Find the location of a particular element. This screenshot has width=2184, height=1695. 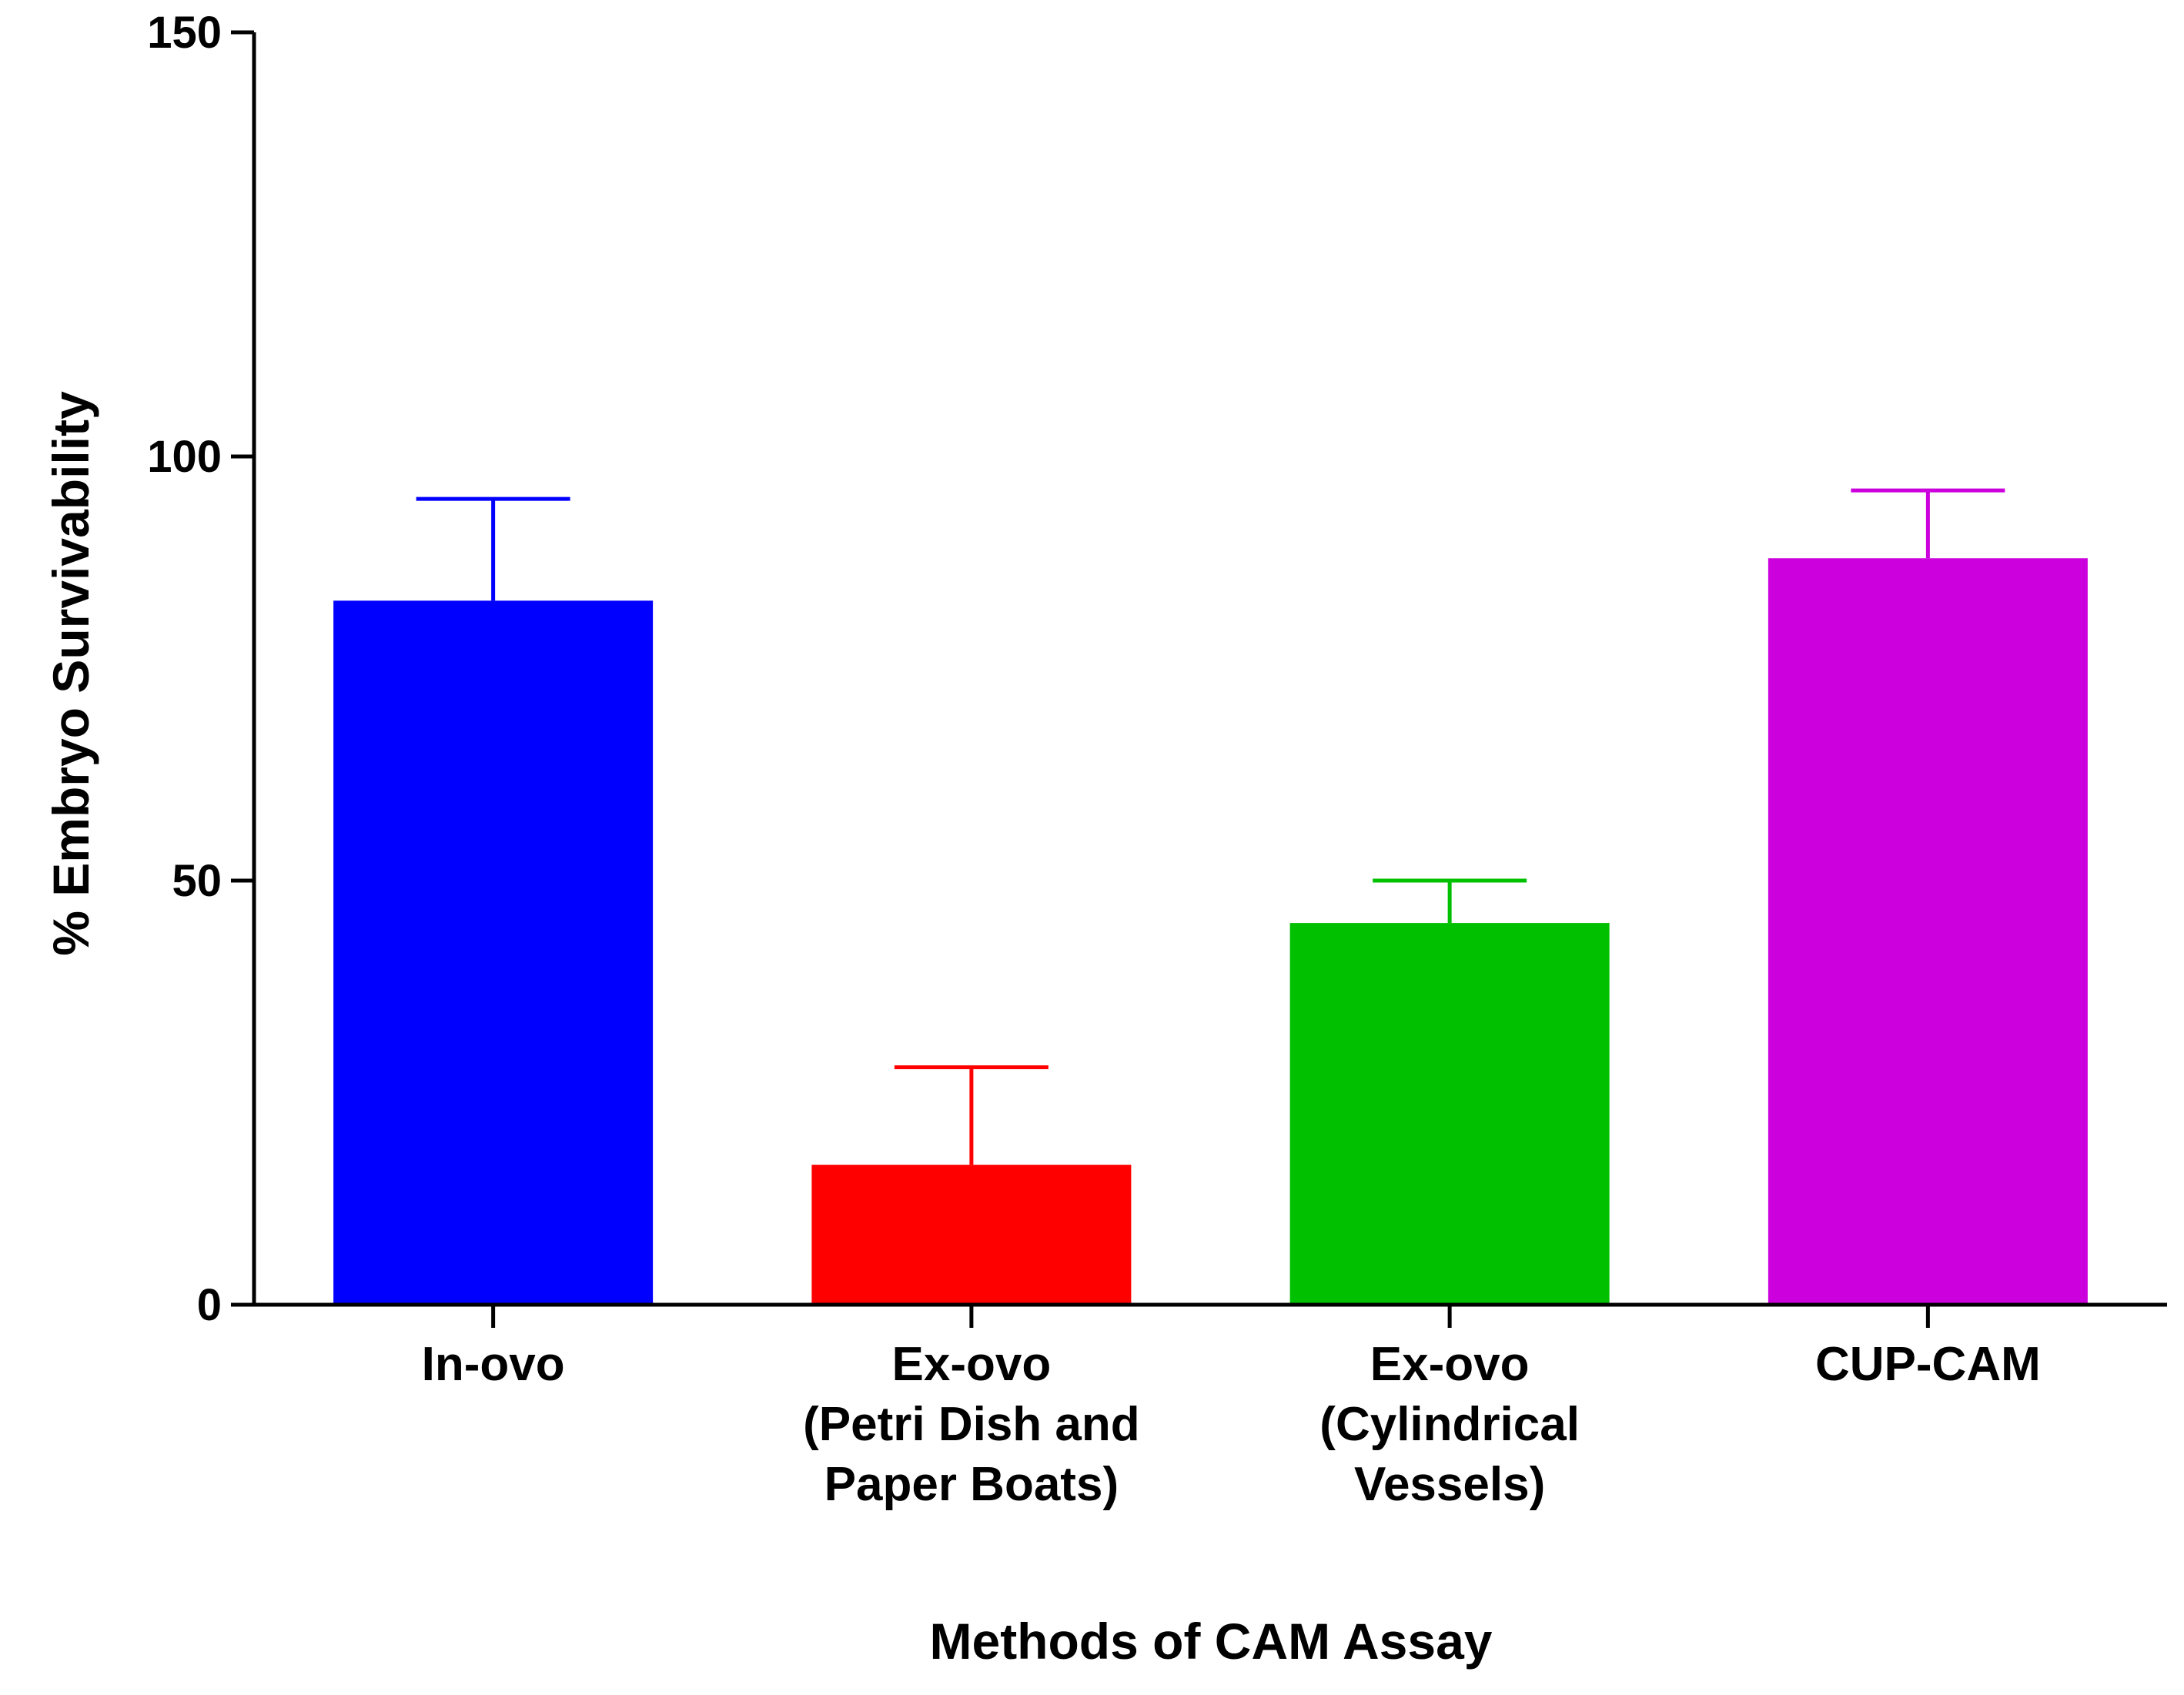

x-category-label-line: CUP-CAM is located at coordinates (1928, 1364).